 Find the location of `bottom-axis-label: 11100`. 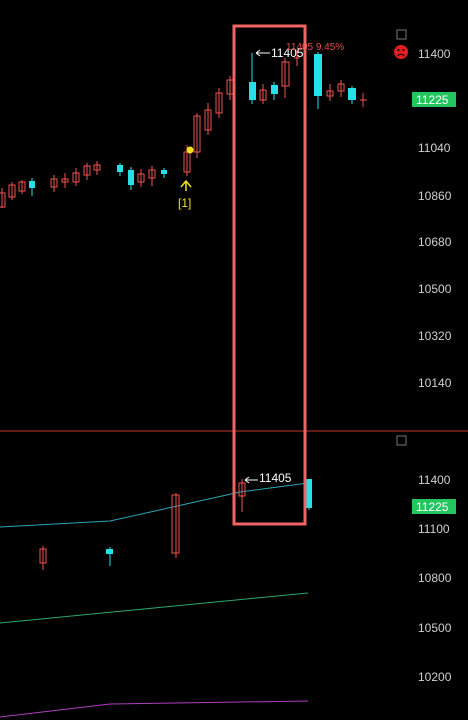

bottom-axis-label: 11100 is located at coordinates (434, 529).